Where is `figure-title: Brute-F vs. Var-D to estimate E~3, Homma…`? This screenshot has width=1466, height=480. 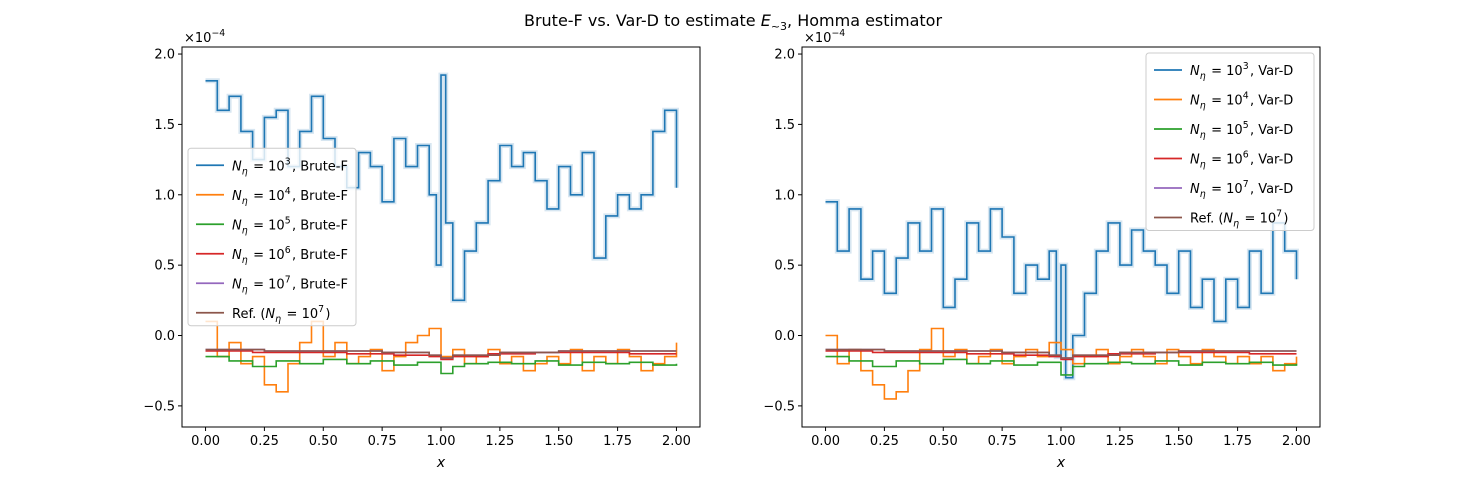
figure-title: Brute-F vs. Var-D to estimate E~3, Homma… is located at coordinates (733, 22).